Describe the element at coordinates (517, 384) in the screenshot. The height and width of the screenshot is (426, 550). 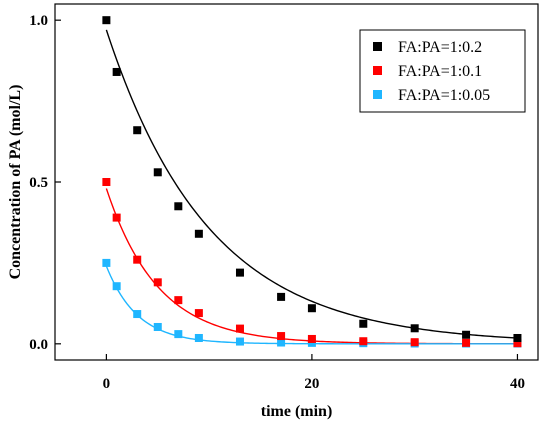
I see `x-tick-label: 40` at that location.